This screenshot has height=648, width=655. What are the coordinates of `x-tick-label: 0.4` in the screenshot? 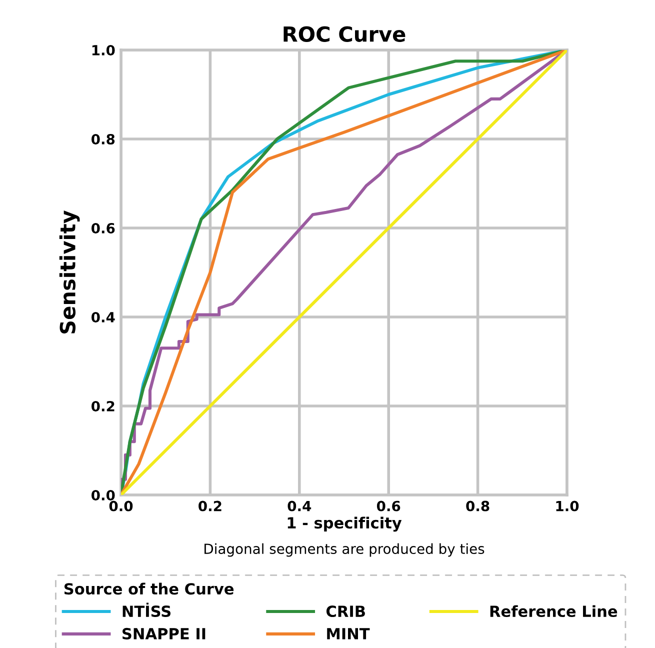 It's located at (300, 506).